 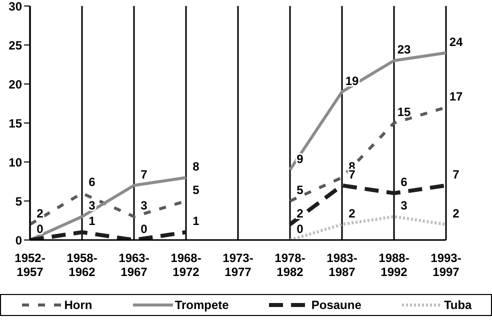 What do you see at coordinates (456, 96) in the screenshot?
I see `data-label: 17` at bounding box center [456, 96].